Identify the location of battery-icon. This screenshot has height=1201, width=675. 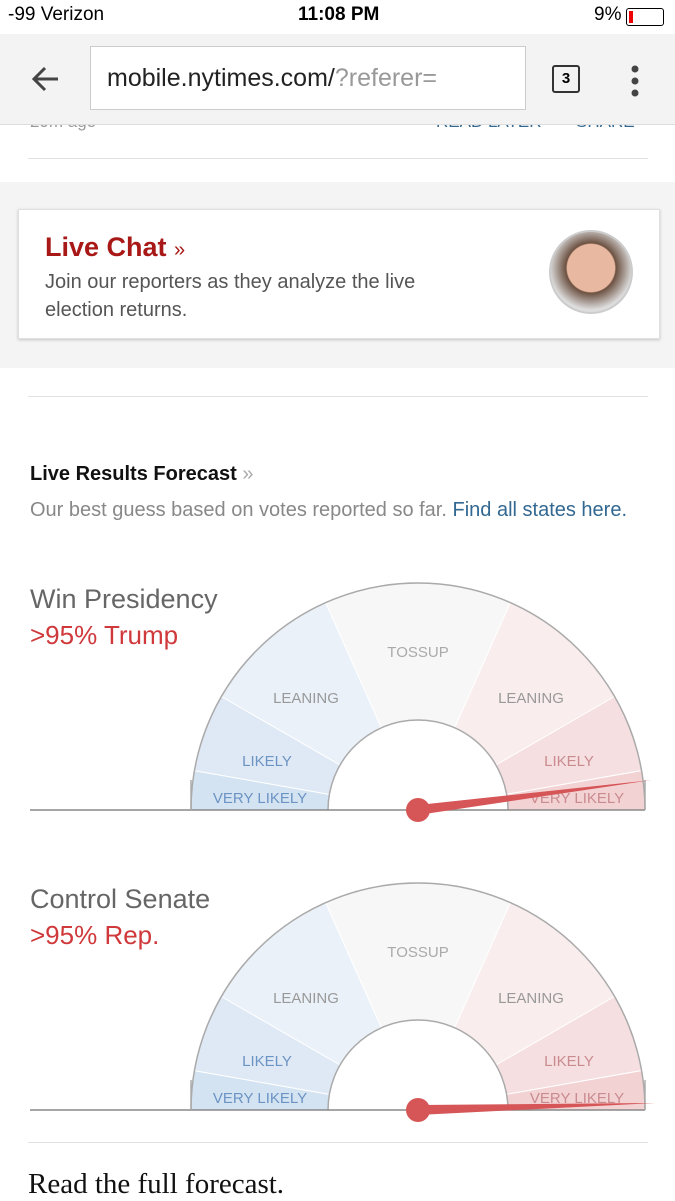
(645, 17).